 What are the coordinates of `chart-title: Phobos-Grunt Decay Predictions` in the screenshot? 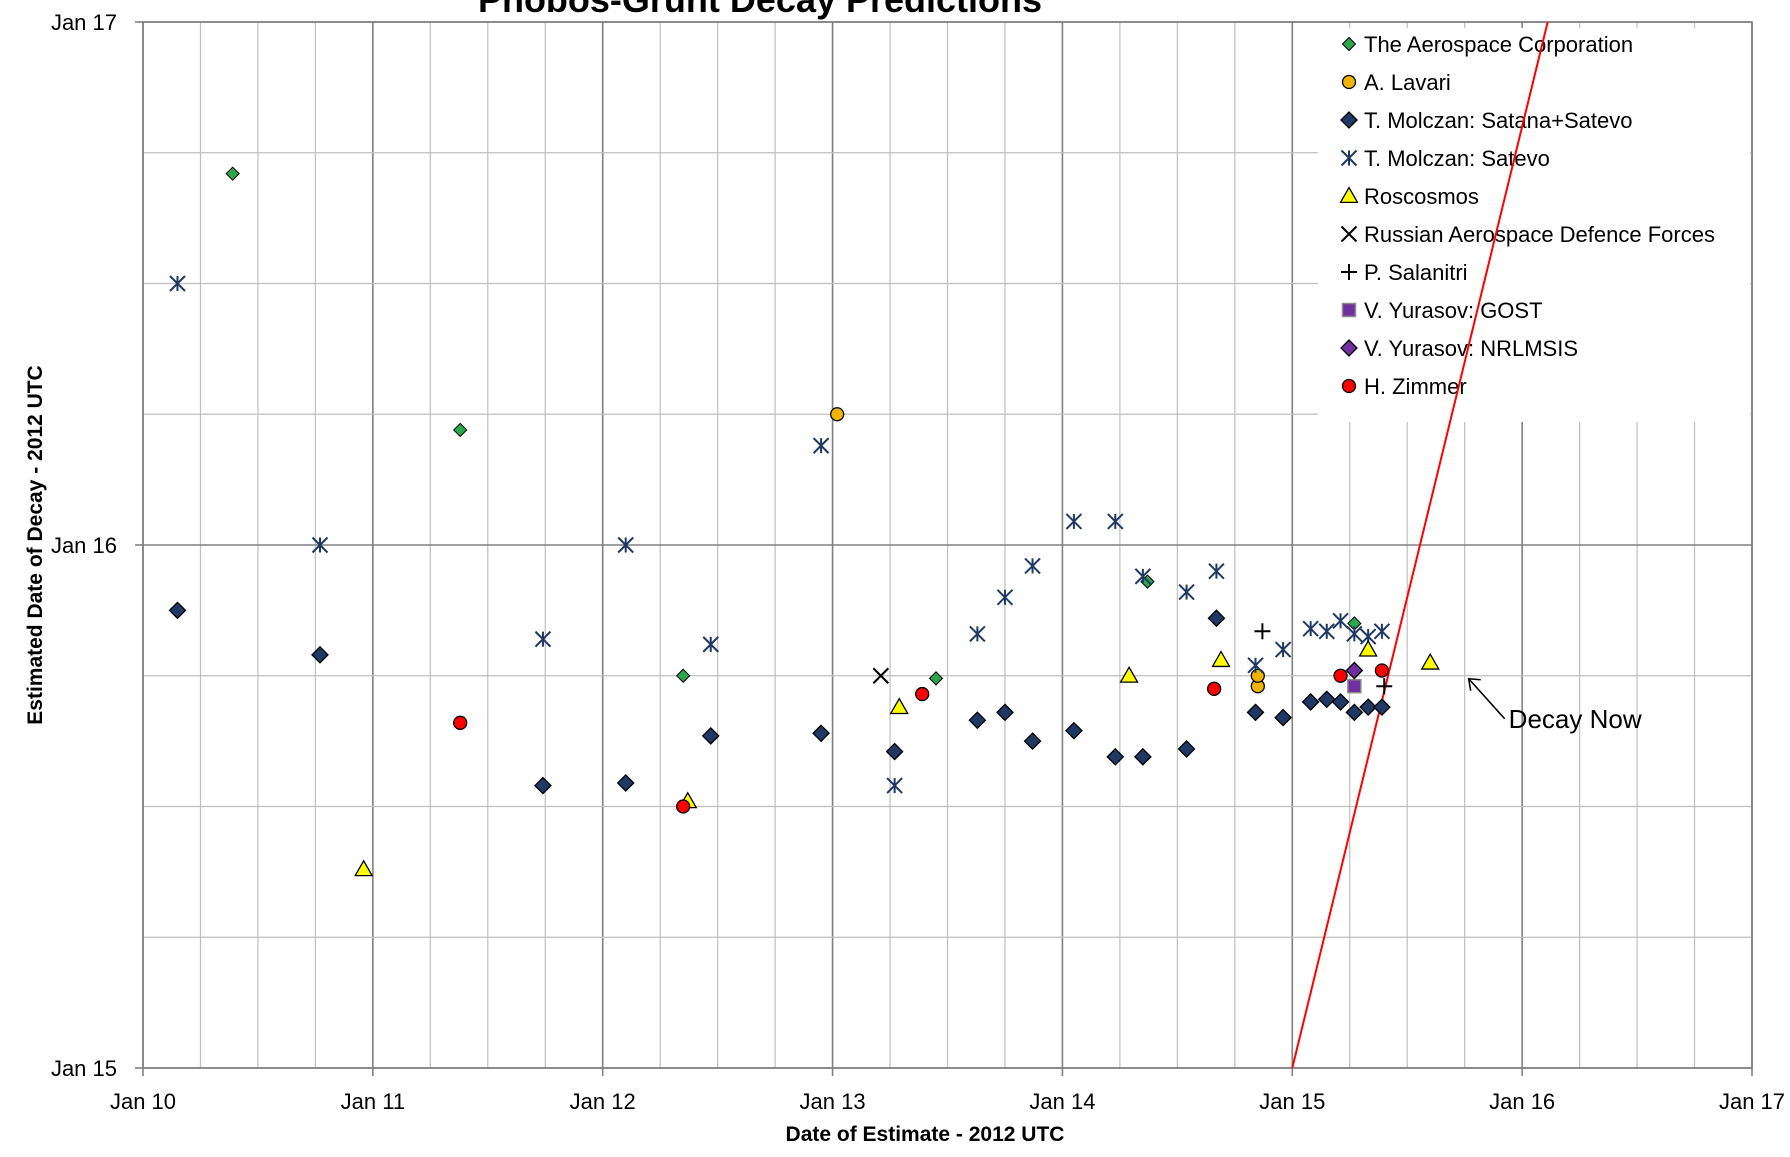 It's located at (760, 10).